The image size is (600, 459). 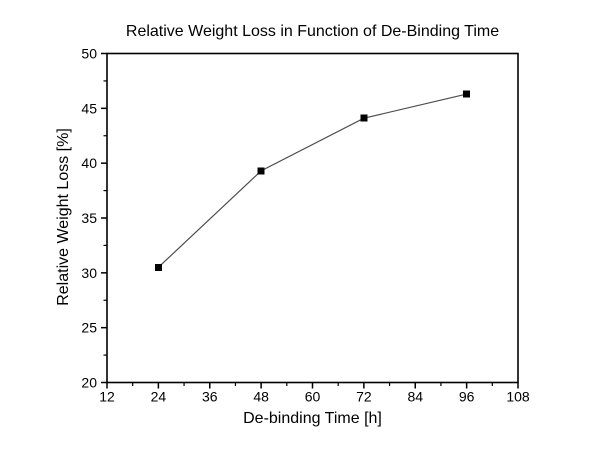 I want to click on x-tick-label: 72, so click(x=364, y=397).